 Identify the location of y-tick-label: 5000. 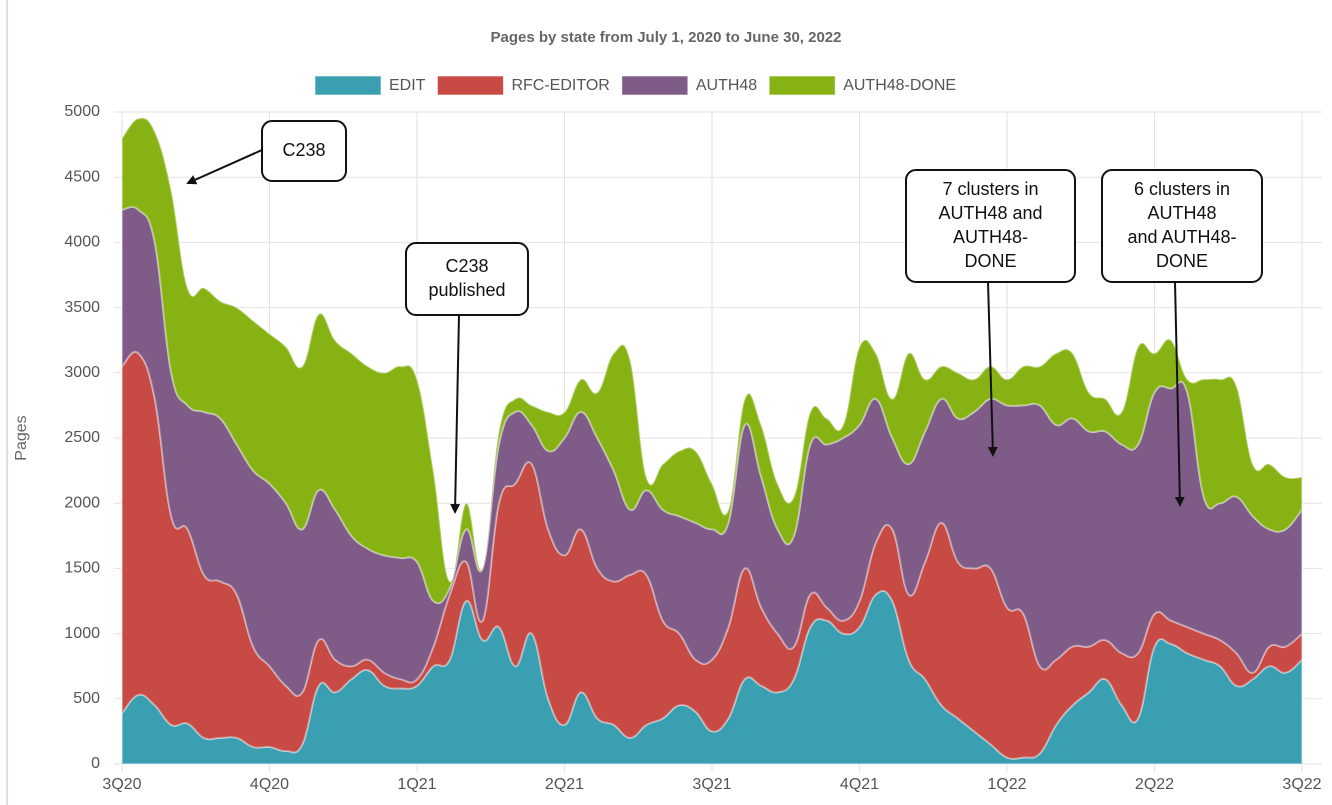
(82, 111).